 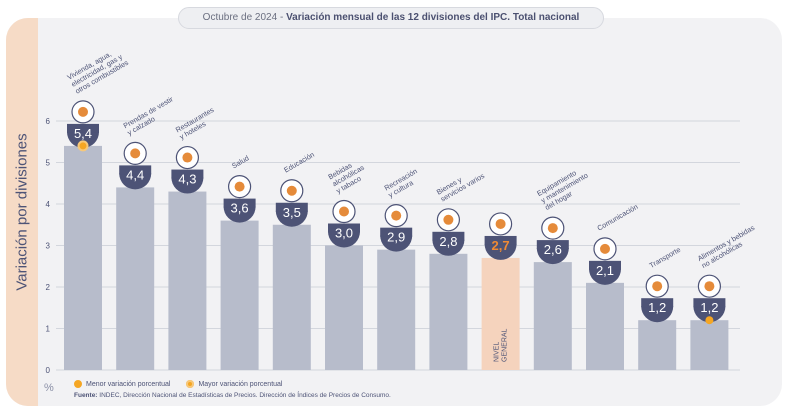 What do you see at coordinates (396, 216) in the screenshot?
I see `umbrella-icon` at bounding box center [396, 216].